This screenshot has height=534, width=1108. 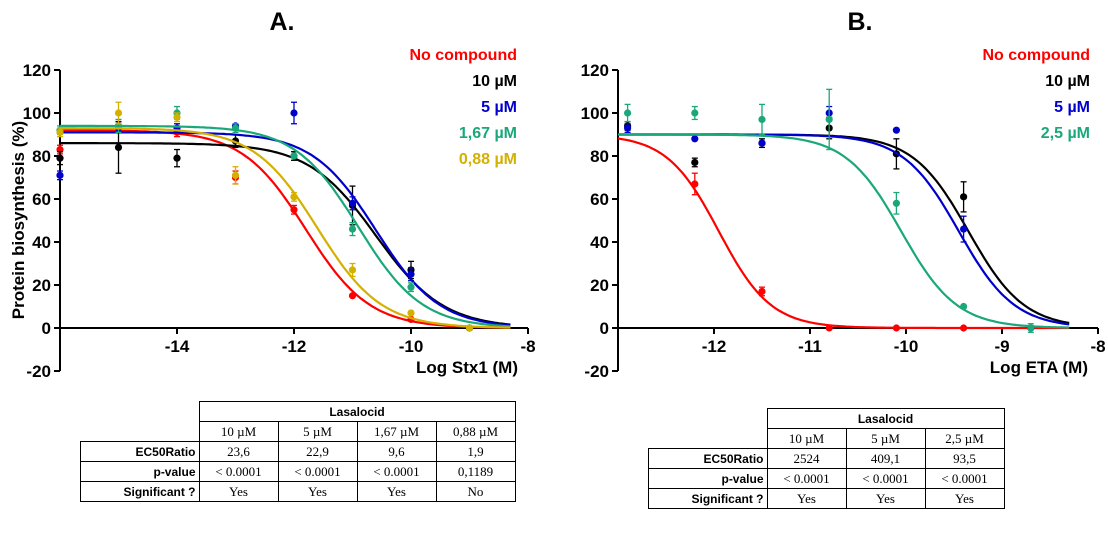 I want to click on row-label: EC50Ratio, so click(x=708, y=458).